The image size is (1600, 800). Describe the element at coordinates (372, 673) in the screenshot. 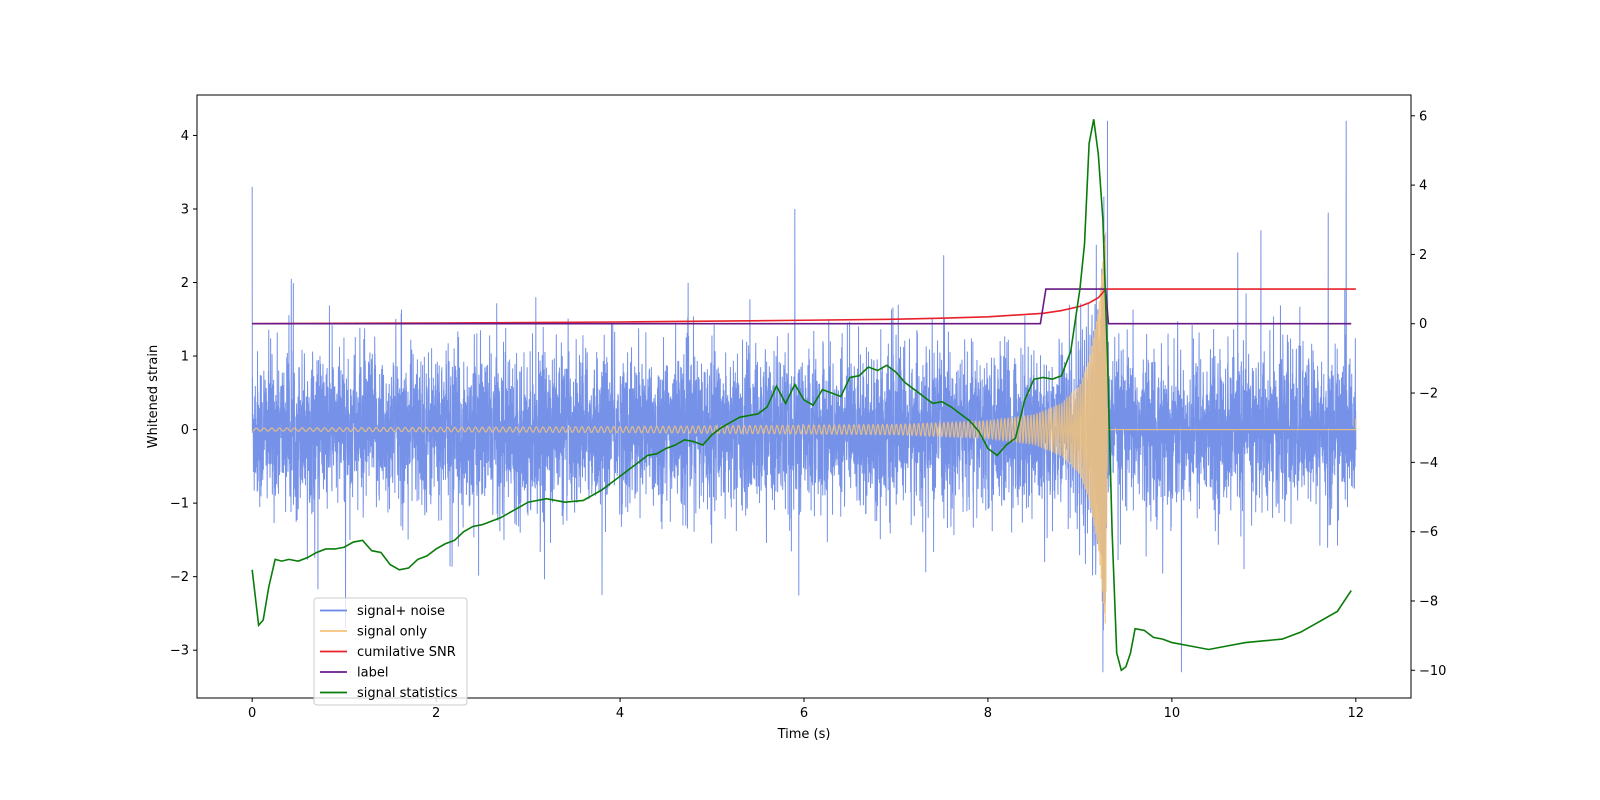

I see `legend-entry-label: label` at that location.